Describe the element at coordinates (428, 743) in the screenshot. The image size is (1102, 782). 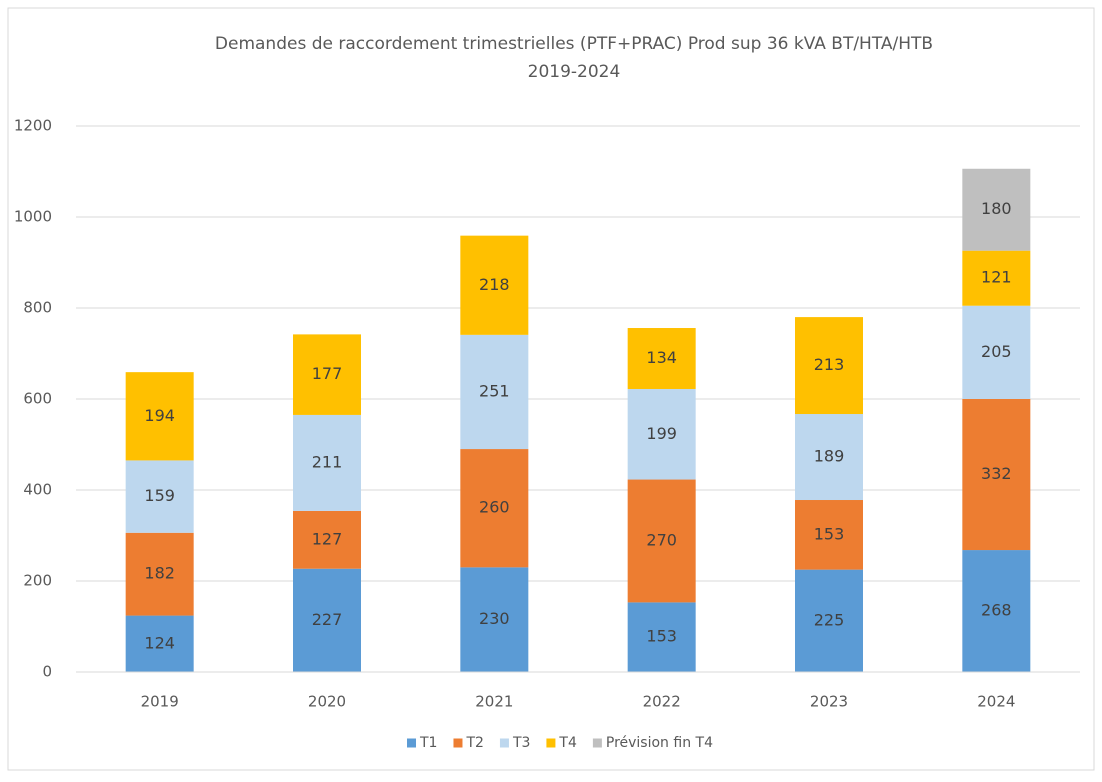
I see `legend-label: T1` at that location.